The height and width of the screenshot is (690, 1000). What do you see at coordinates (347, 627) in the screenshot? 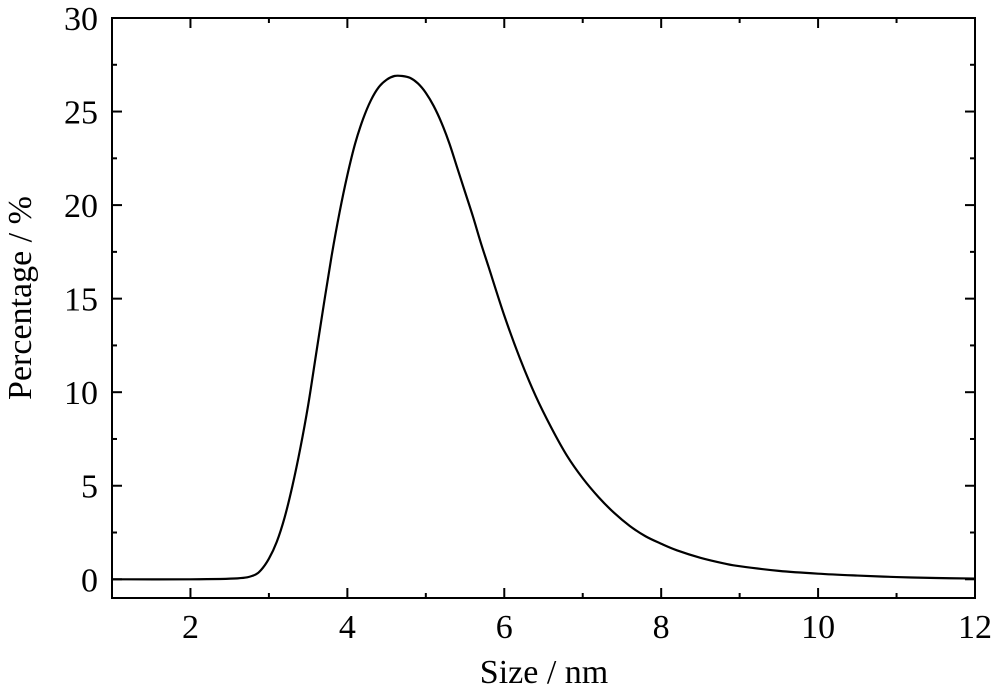
I see `x-tick-label: 4` at bounding box center [347, 627].